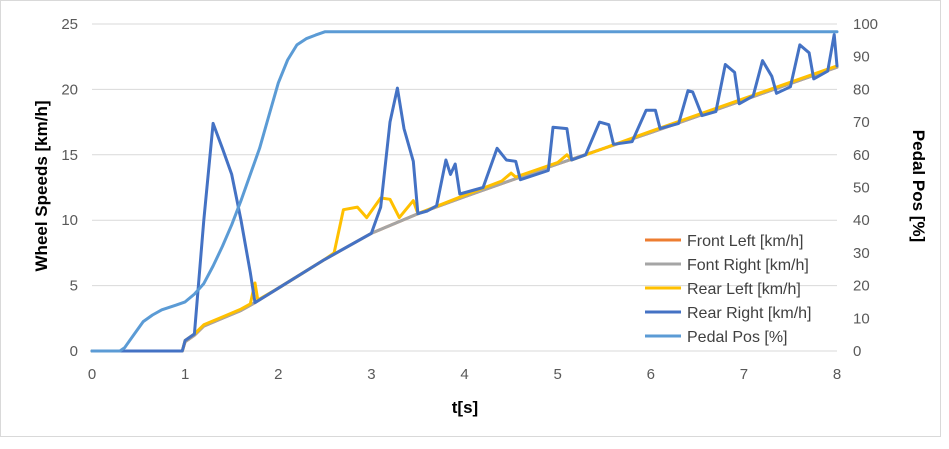 Image resolution: width=949 pixels, height=449 pixels. What do you see at coordinates (41, 186) in the screenshot?
I see `y-axis-title: Wheel Speeds [km/h]` at bounding box center [41, 186].